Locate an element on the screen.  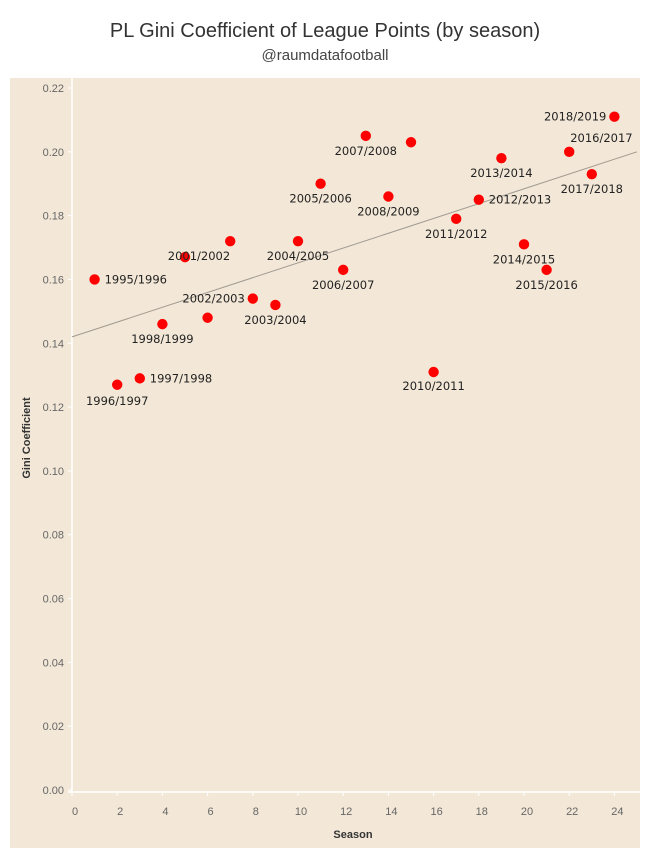
x-tick-label: 16 is located at coordinates (436, 812).